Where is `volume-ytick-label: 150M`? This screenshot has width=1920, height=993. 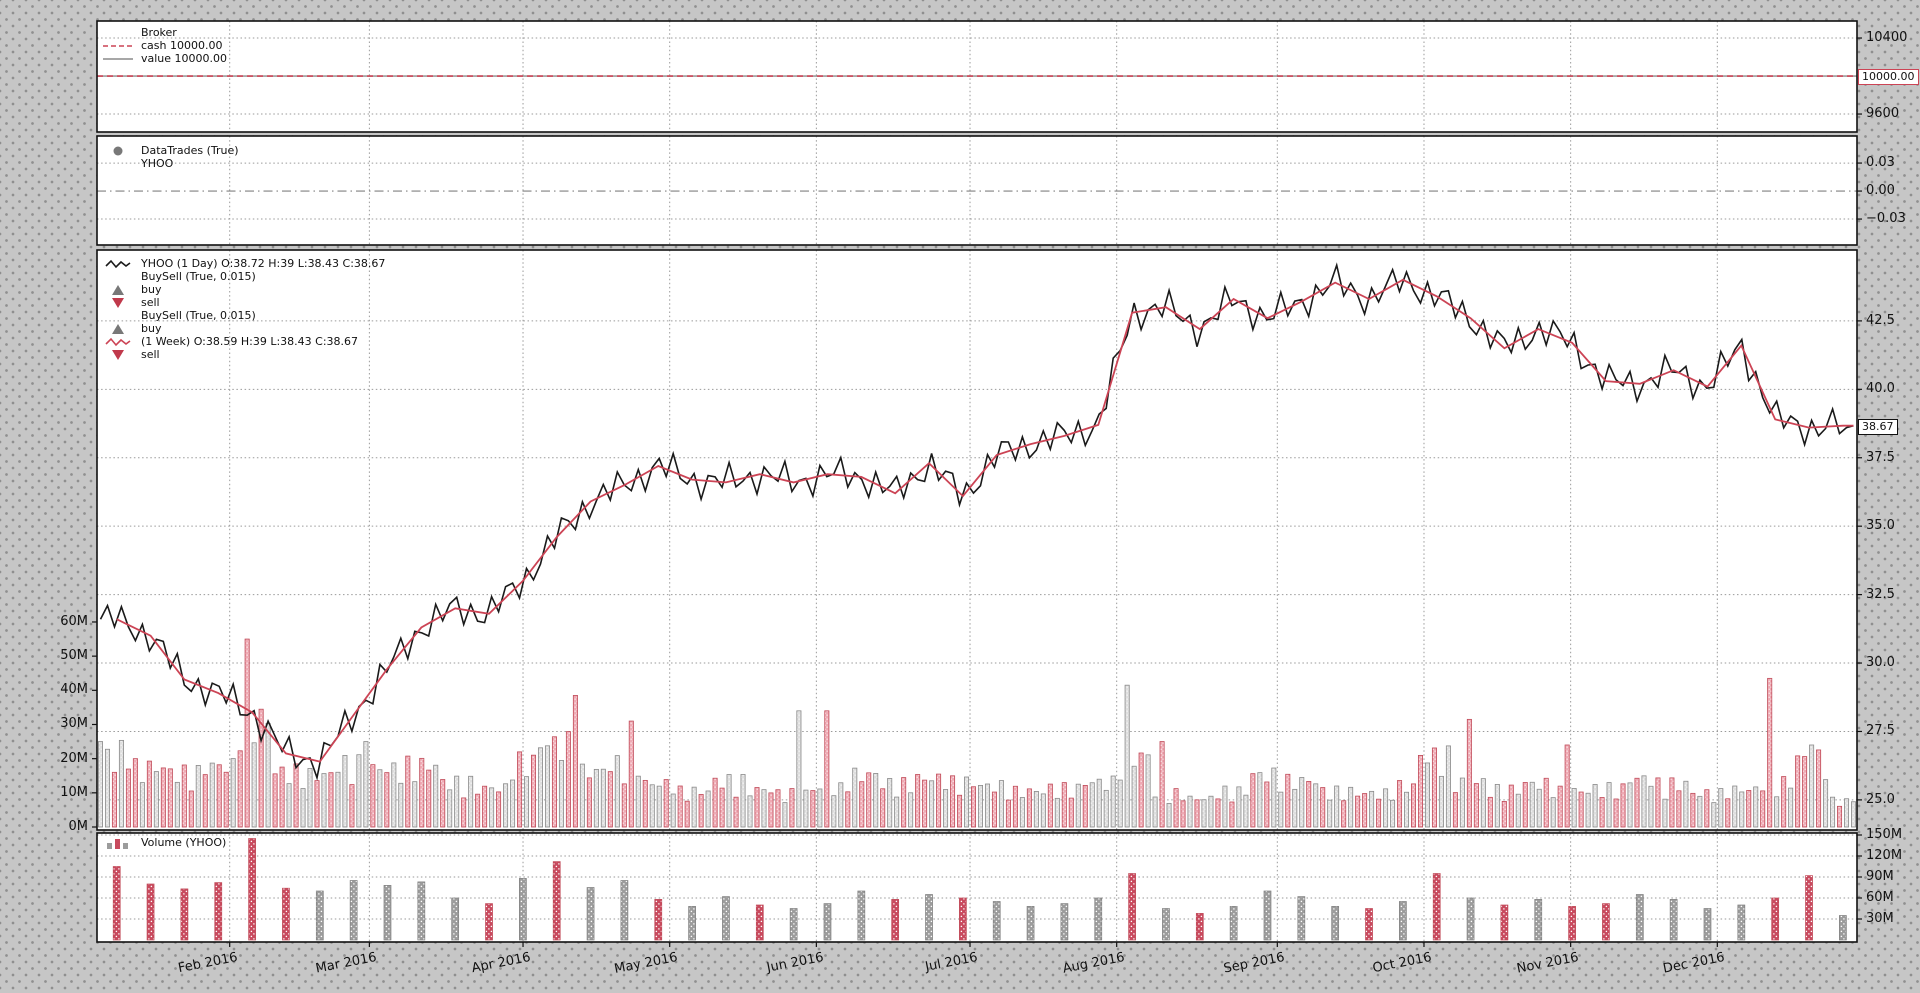 volume-ytick-label: 150M is located at coordinates (1884, 834).